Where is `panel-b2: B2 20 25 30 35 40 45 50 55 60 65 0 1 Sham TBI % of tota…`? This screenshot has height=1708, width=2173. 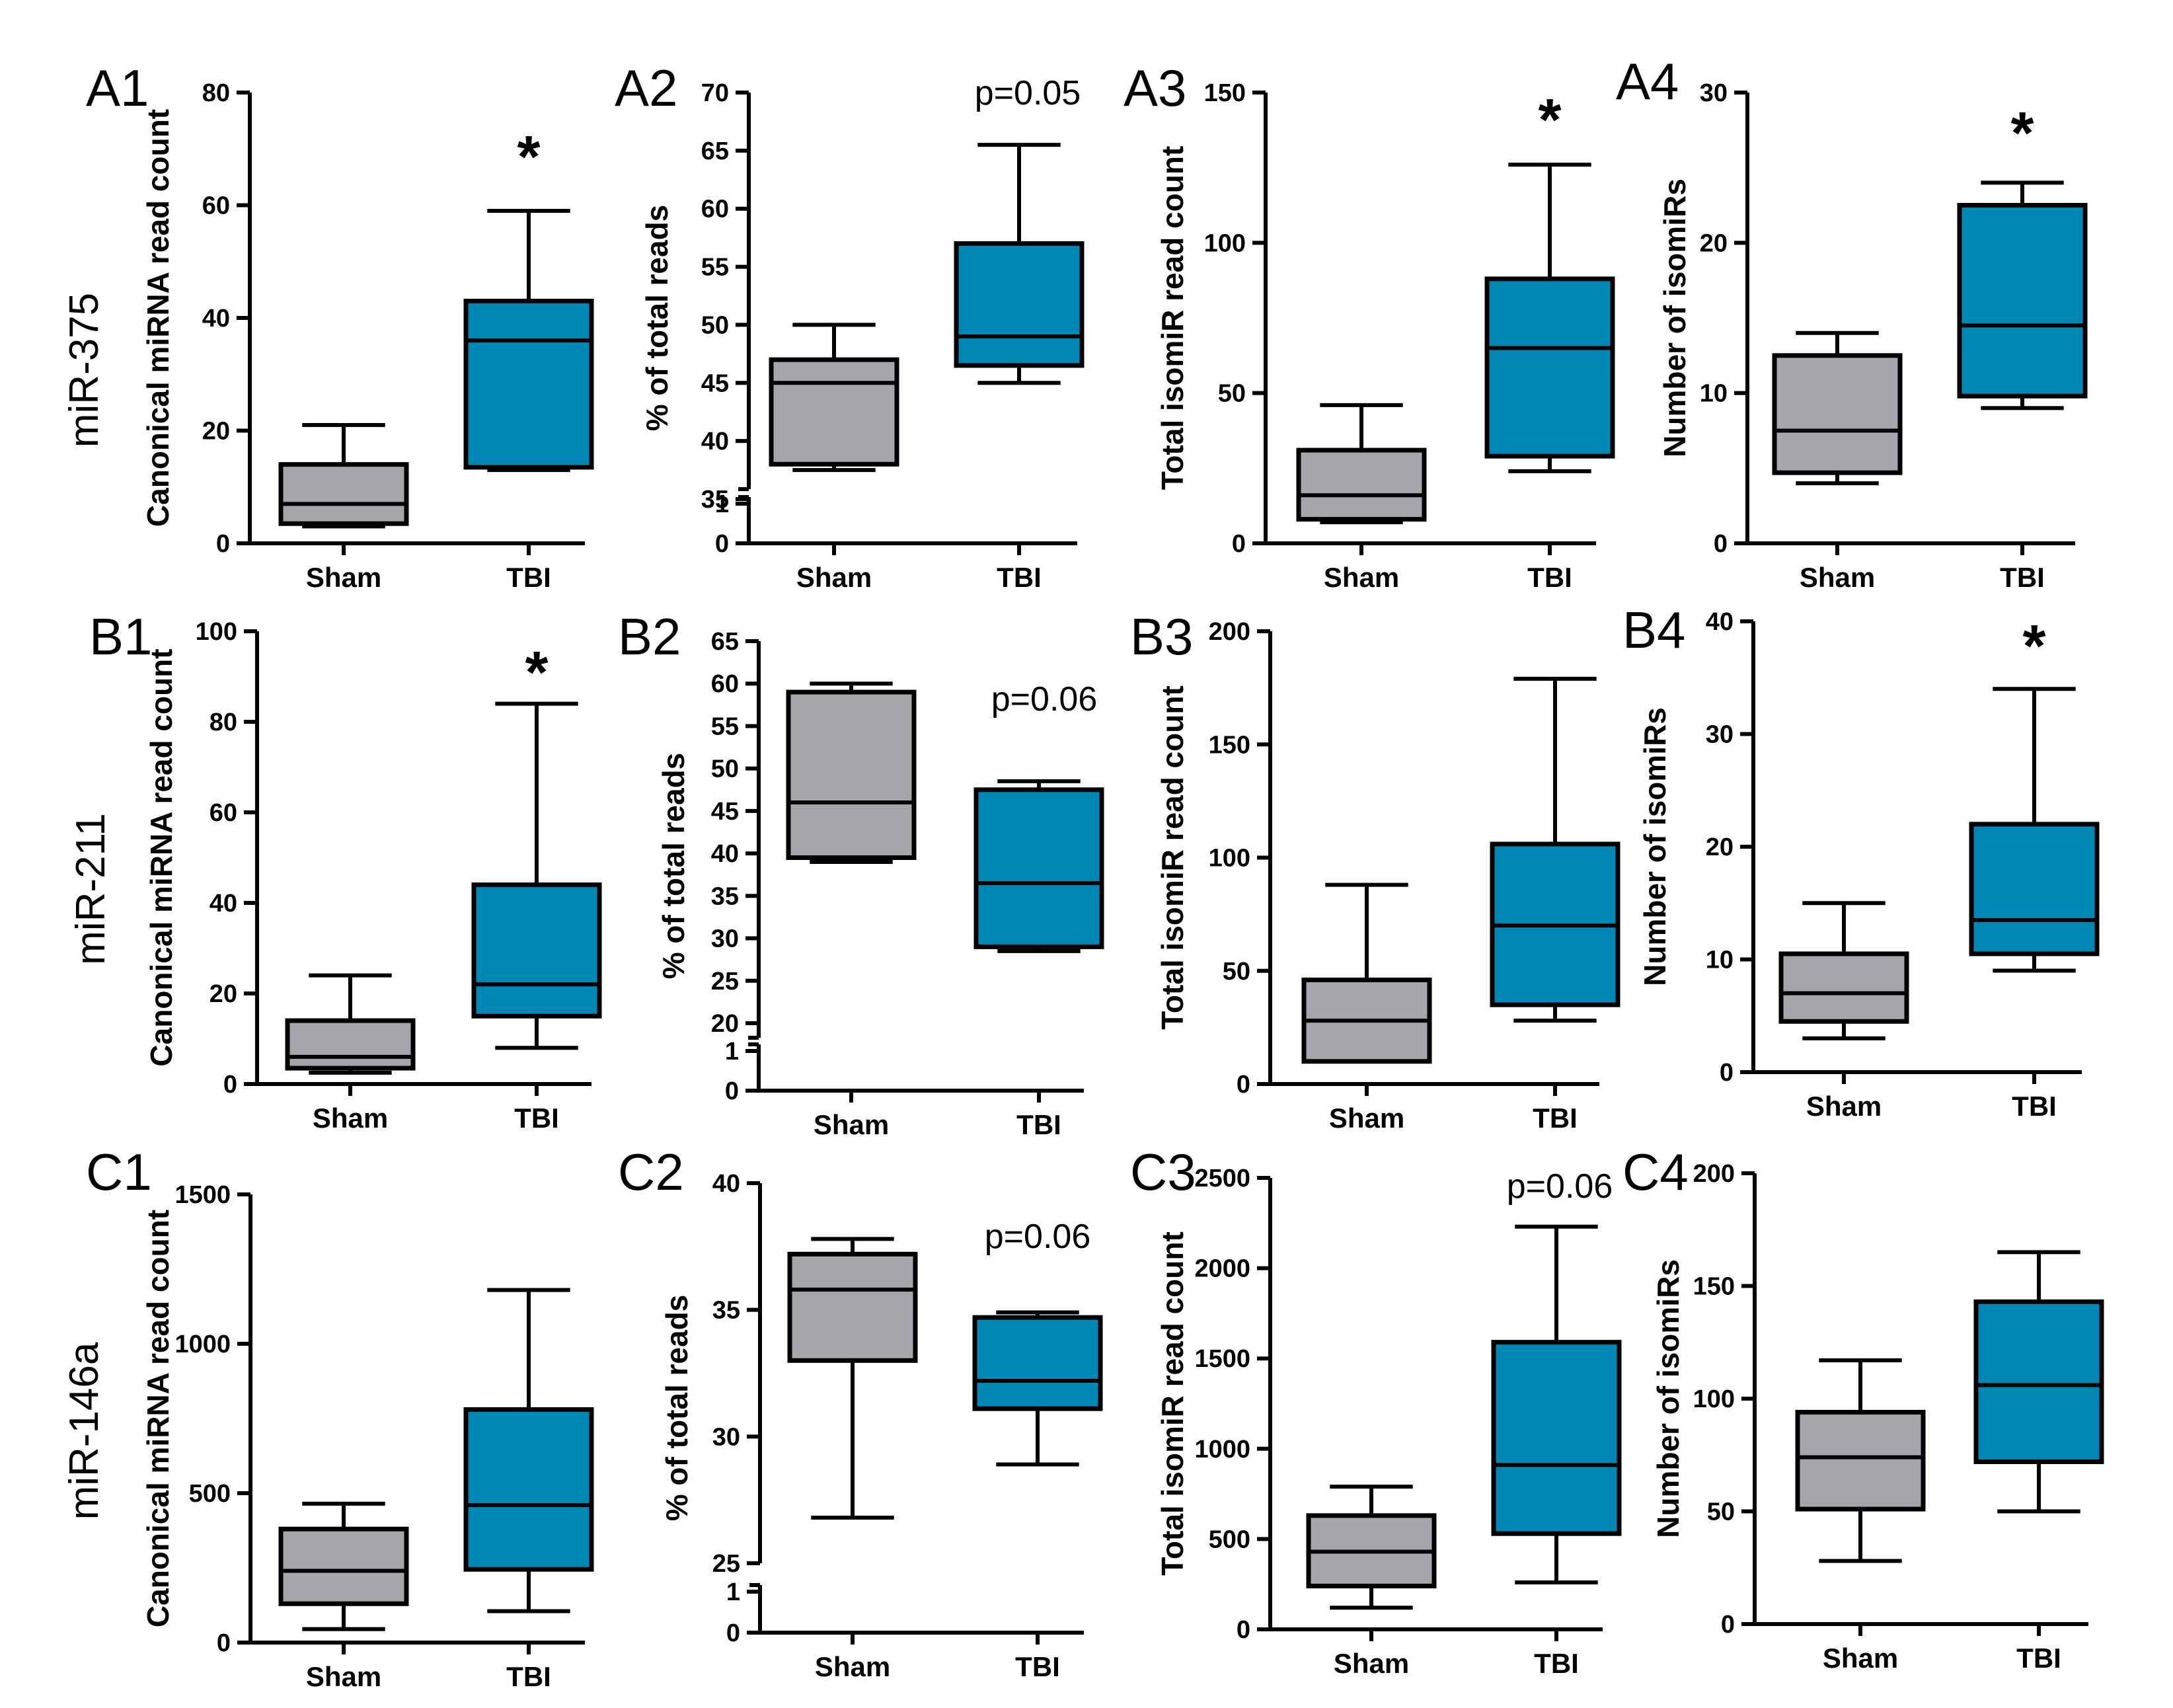
panel-b2: B2 20 25 30 35 40 45 50 55 60 65 0 1 Sham TBI % of tota… is located at coordinates (861, 873).